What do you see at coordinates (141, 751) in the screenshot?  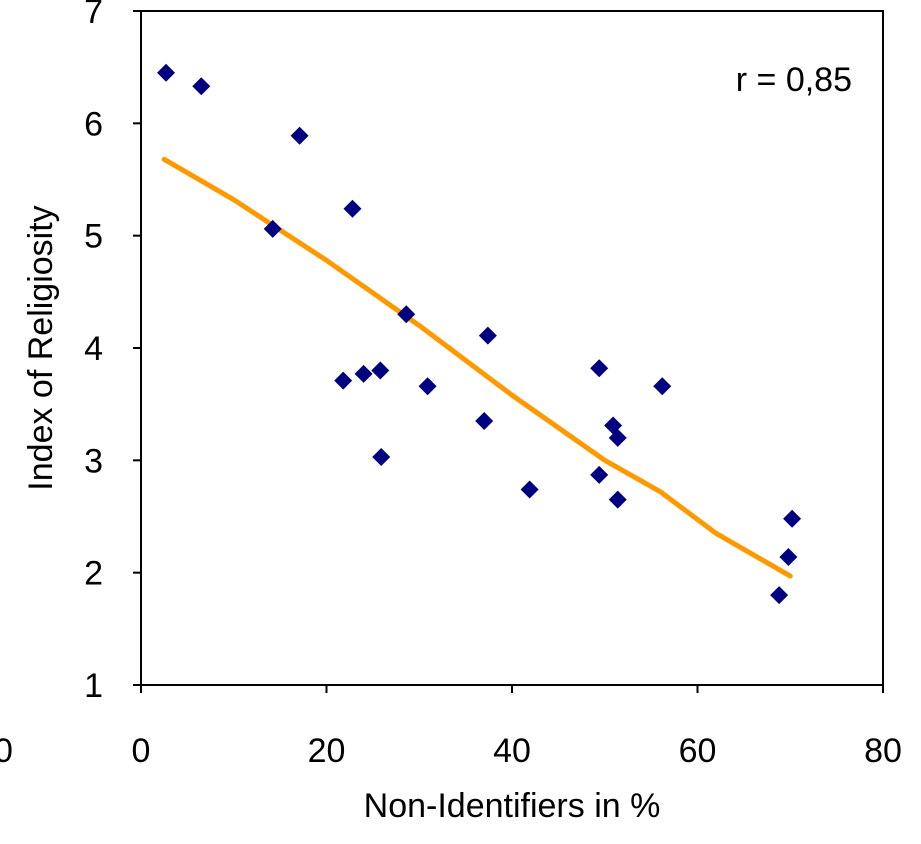 I see `x-tick-label: 0` at bounding box center [141, 751].